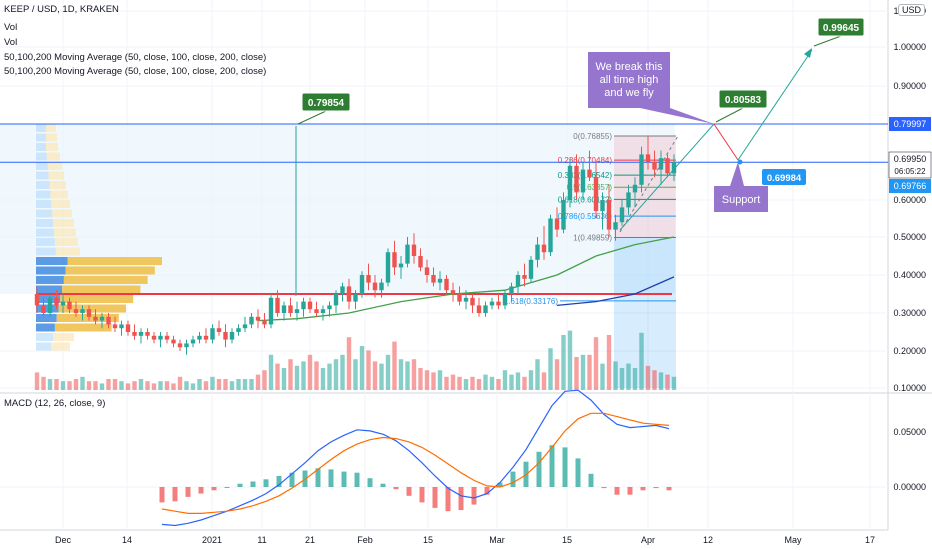  What do you see at coordinates (909, 487) in the screenshot?
I see `macd-tick-label: 0.00000` at bounding box center [909, 487].